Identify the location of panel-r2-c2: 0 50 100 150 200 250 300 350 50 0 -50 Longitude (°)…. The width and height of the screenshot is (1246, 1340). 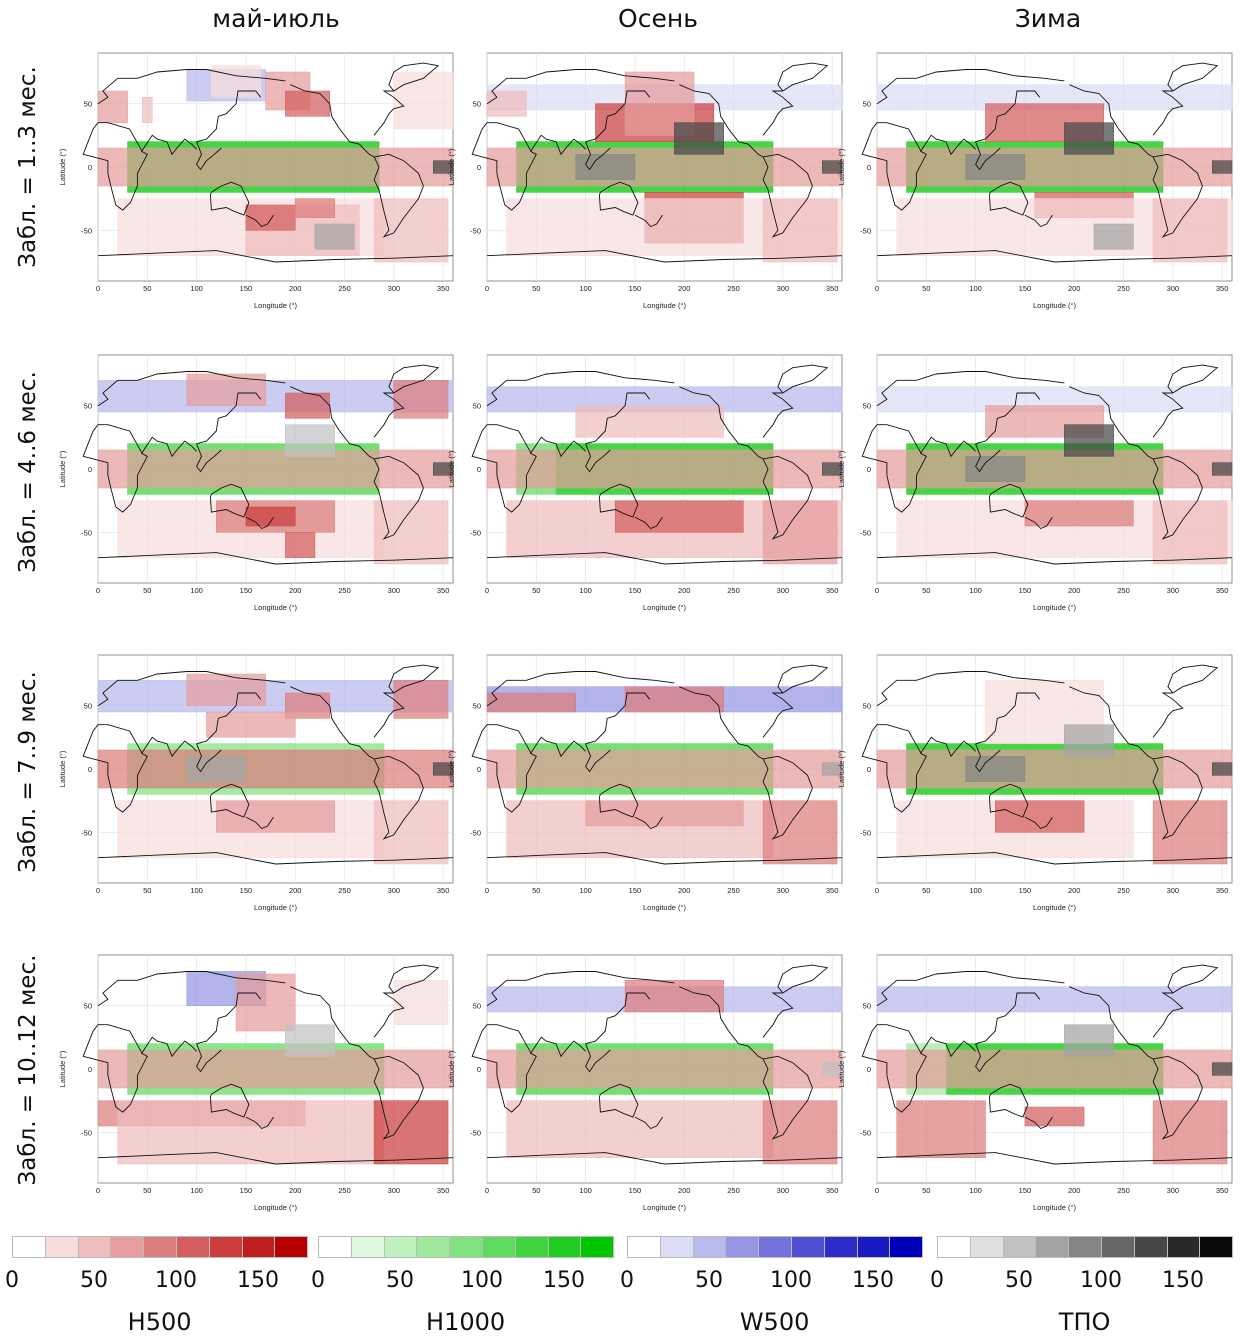
(645, 483).